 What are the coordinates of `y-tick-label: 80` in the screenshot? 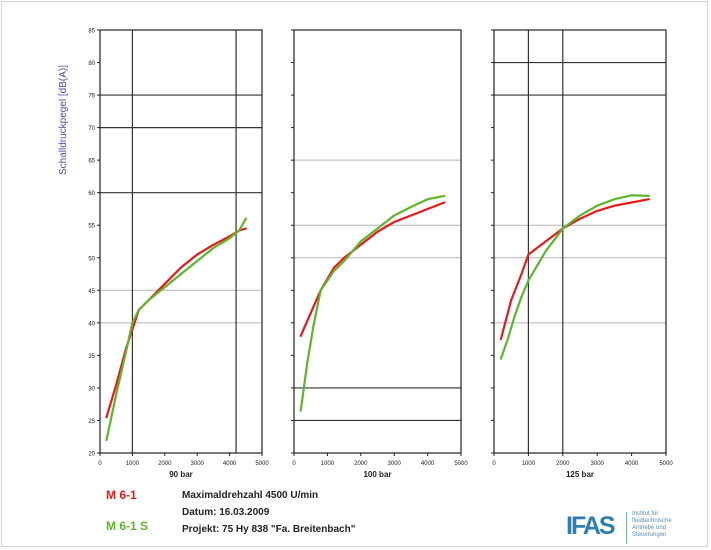 It's located at (91, 64).